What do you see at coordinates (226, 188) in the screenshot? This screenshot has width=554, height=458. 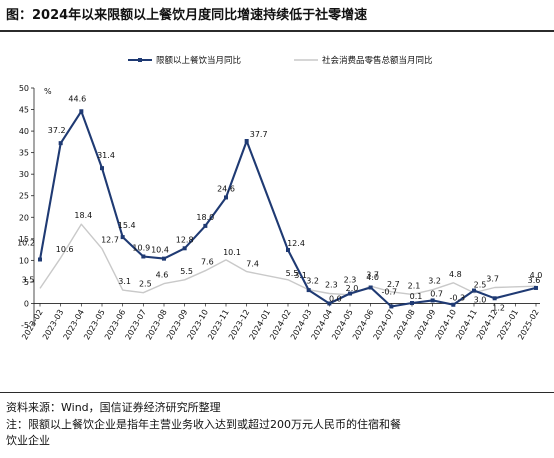 I see `data-label-catering: 24.6` at bounding box center [226, 188].